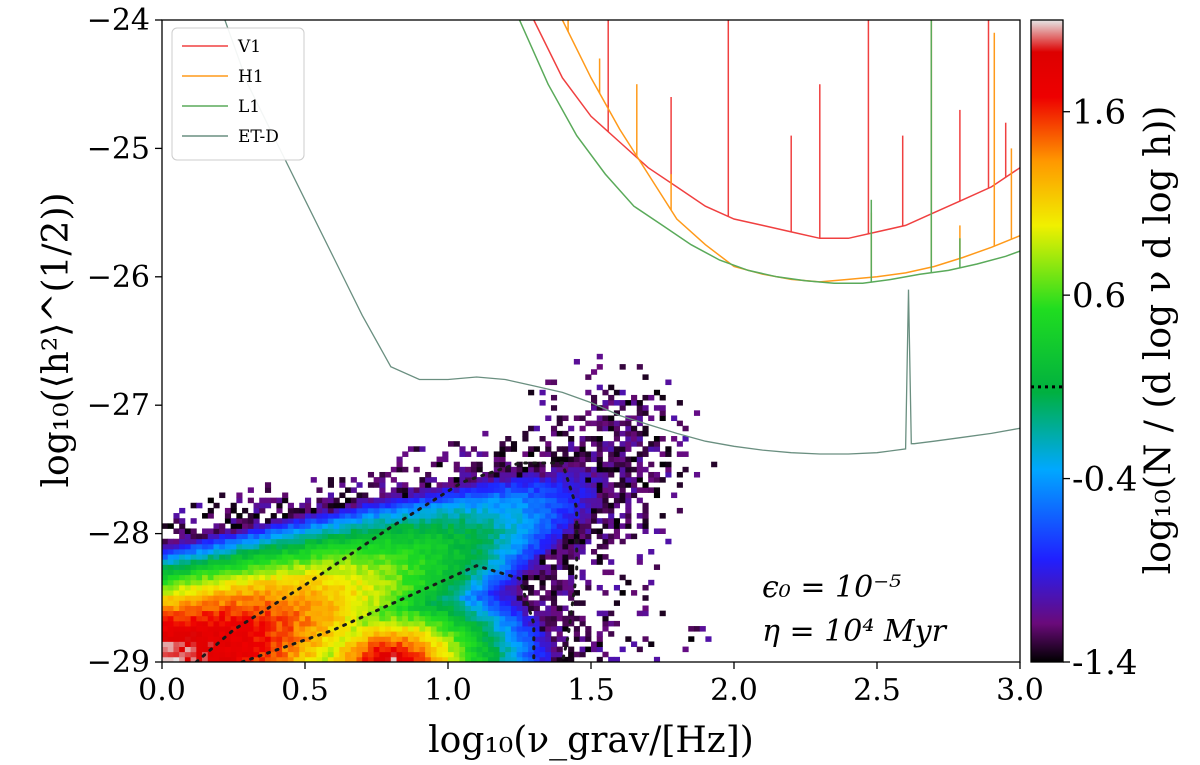 This screenshot has width=1200, height=765. Describe the element at coordinates (1105, 480) in the screenshot. I see `colorbar-tick-label: -0.4` at that location.